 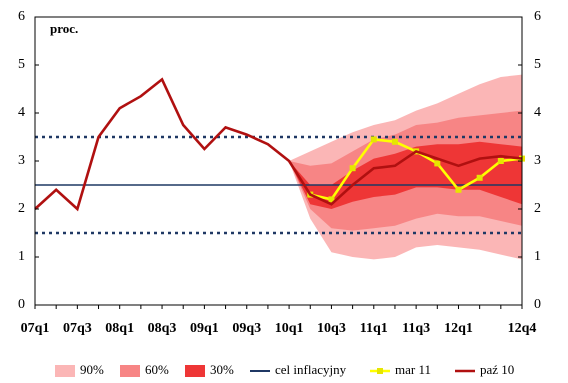 I want to click on x-tick-label: 08q1, so click(x=119, y=328).